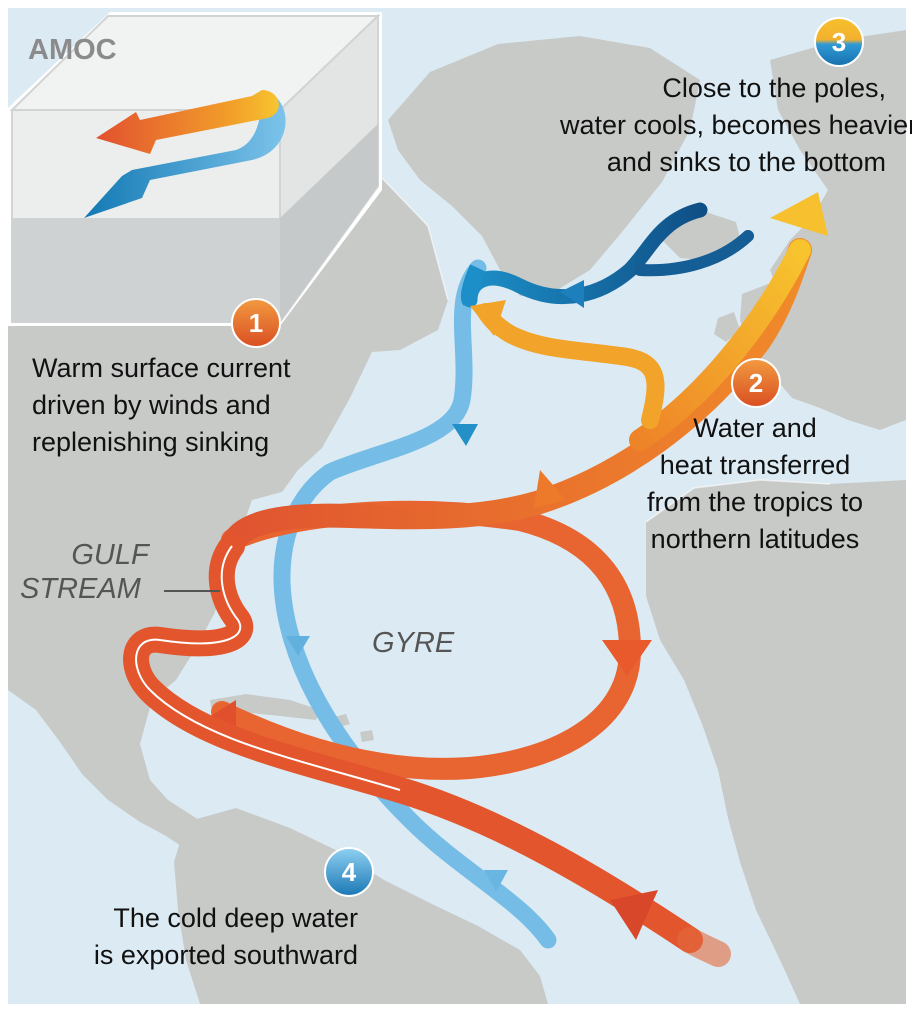 The image size is (912, 1014). I want to click on gyre-label: GYRE, so click(413, 643).